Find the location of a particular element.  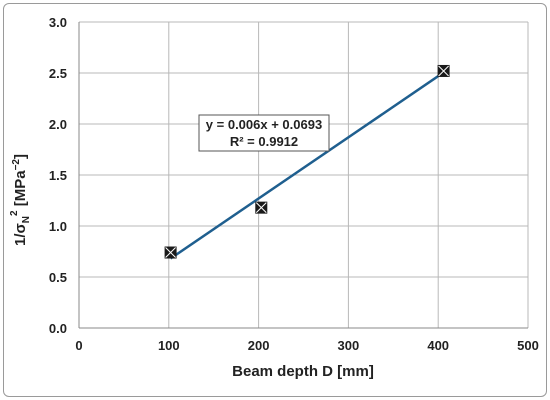

y-tick-labels: 0.0 0.5 1.0 1.5 2.0 2.5 3.0 is located at coordinates (58, 175).